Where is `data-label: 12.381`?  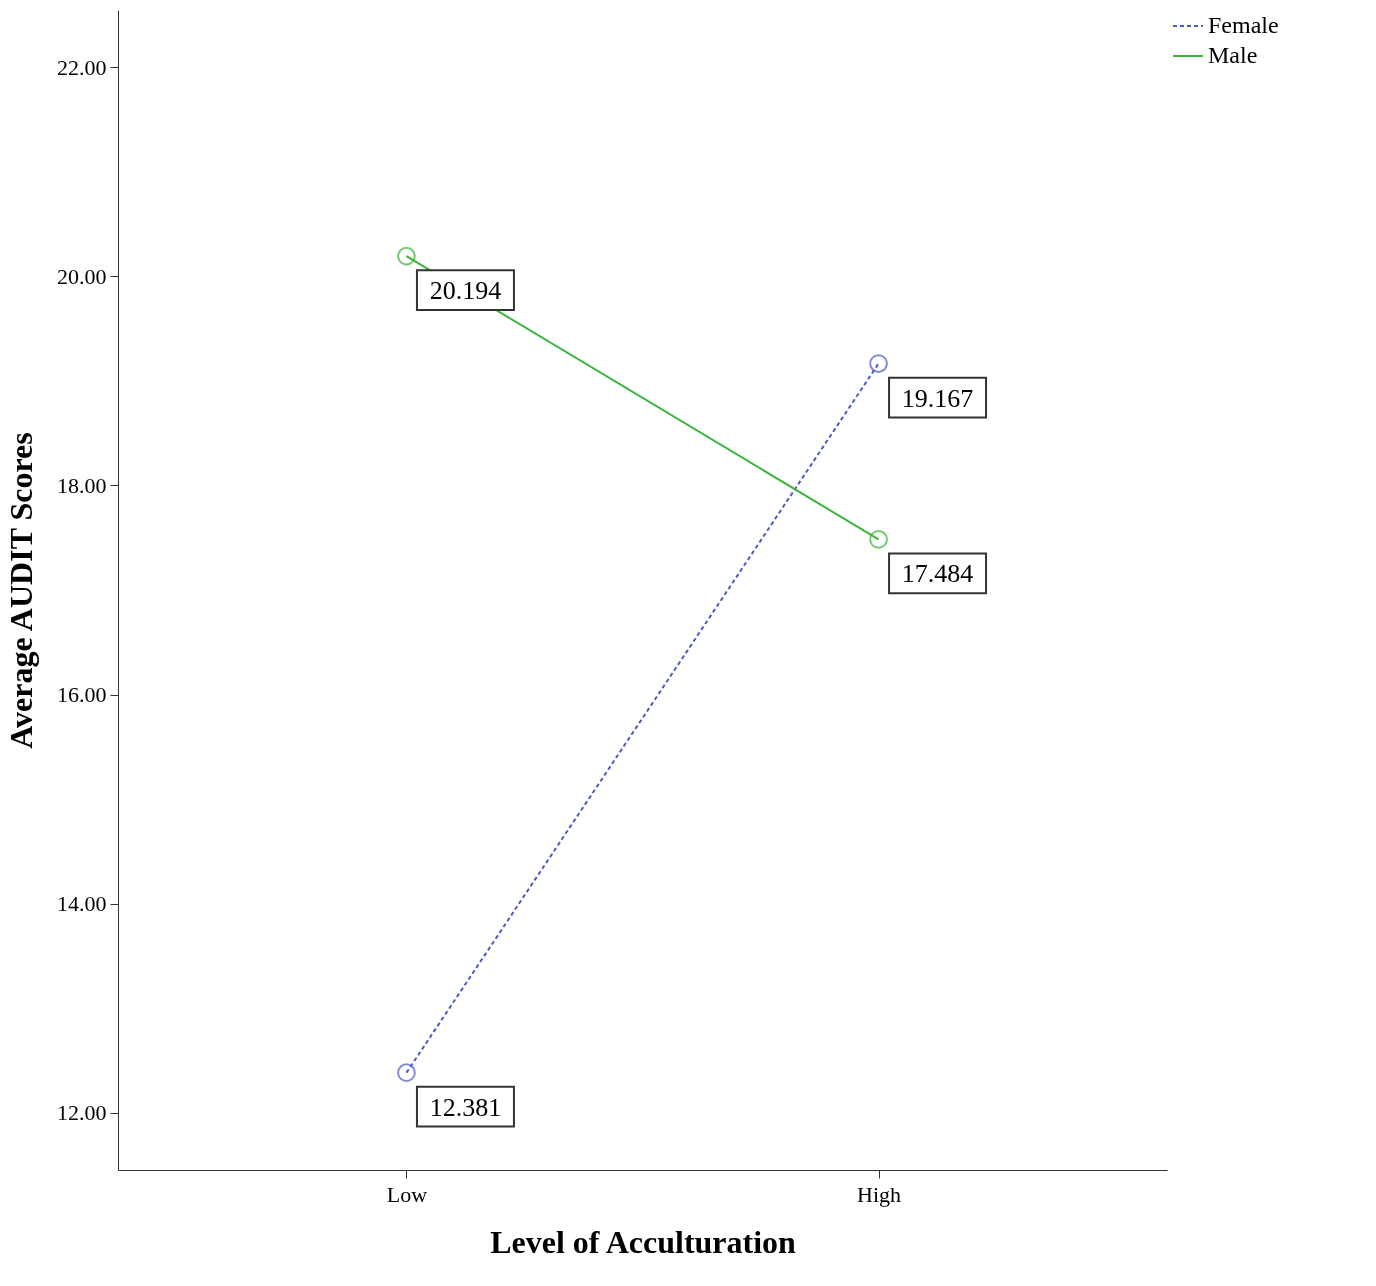 data-label: 12.381 is located at coordinates (465, 1107).